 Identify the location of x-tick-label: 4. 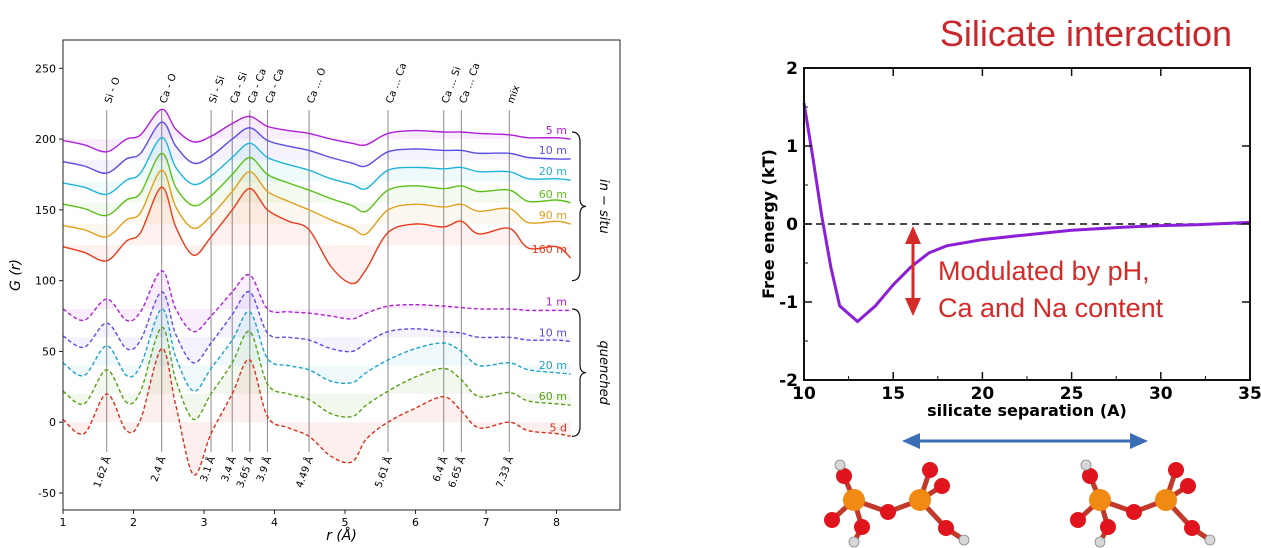
(274, 522).